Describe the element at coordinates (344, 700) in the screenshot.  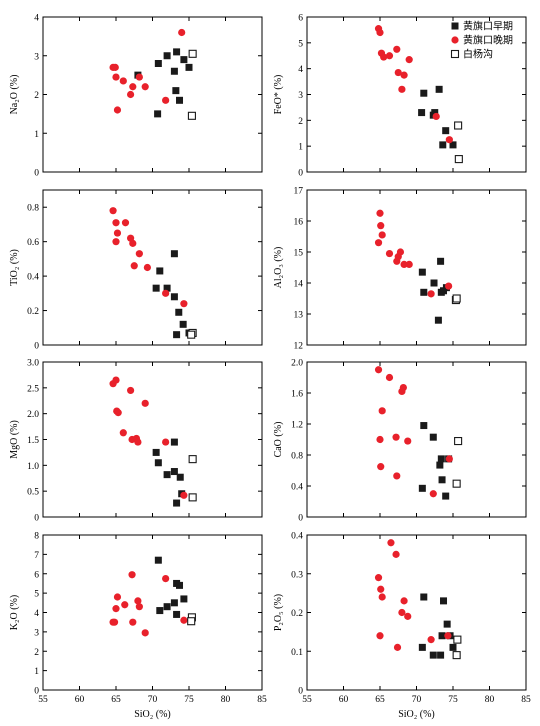
I see `x-tick-label: 60` at that location.